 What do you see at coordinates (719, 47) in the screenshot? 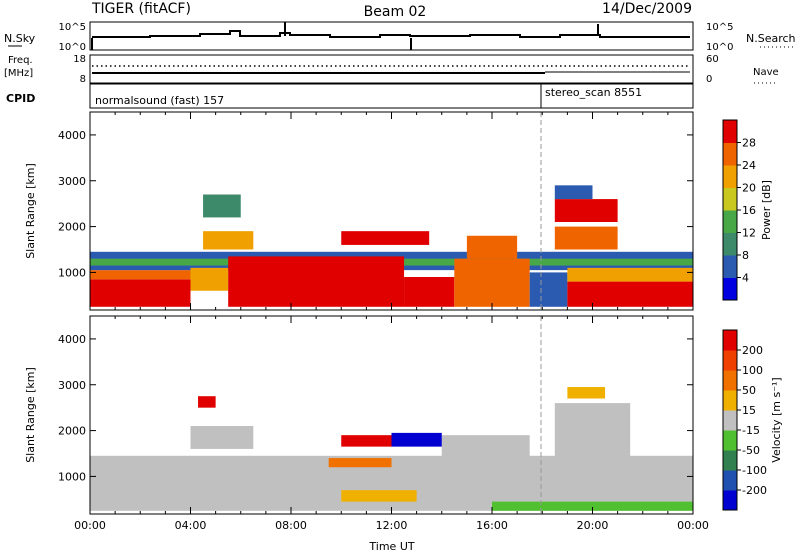
I see `nsearch-tick-bottom: 10^0` at bounding box center [719, 47].